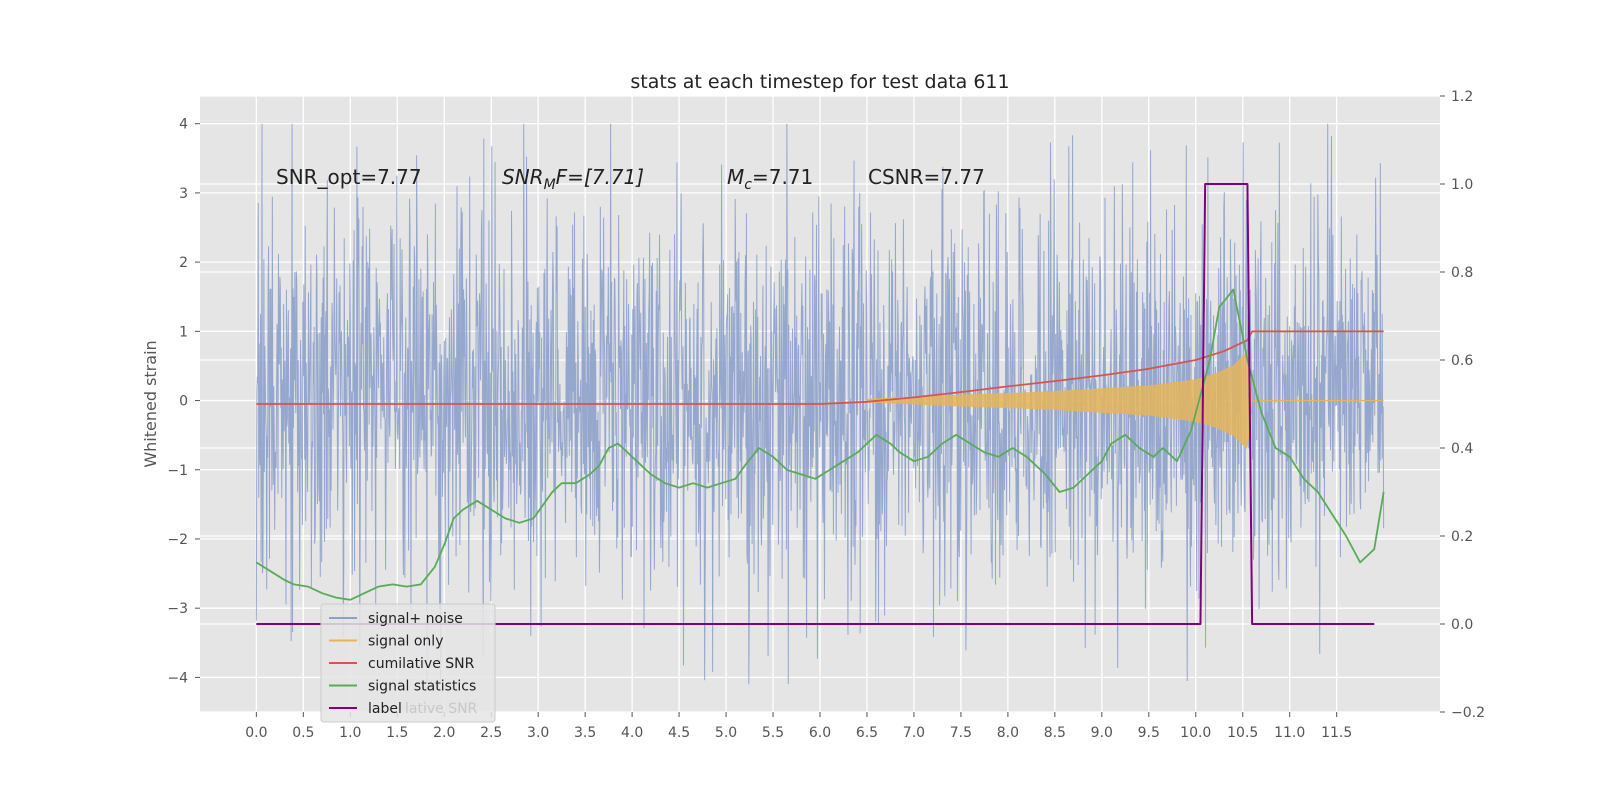 The width and height of the screenshot is (1600, 800). I want to click on legend-item-signal-statistics: signal statistics, so click(402, 687).